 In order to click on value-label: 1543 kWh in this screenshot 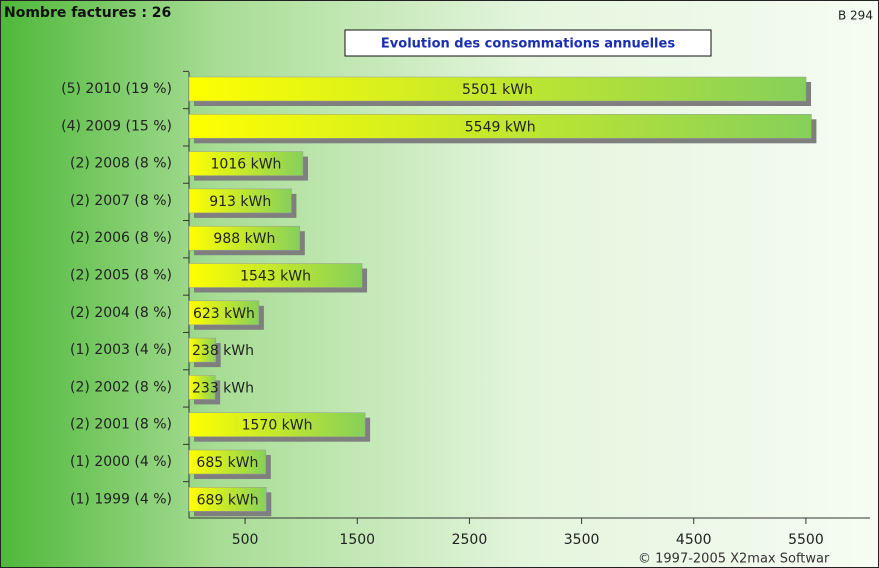, I will do `click(275, 277)`.